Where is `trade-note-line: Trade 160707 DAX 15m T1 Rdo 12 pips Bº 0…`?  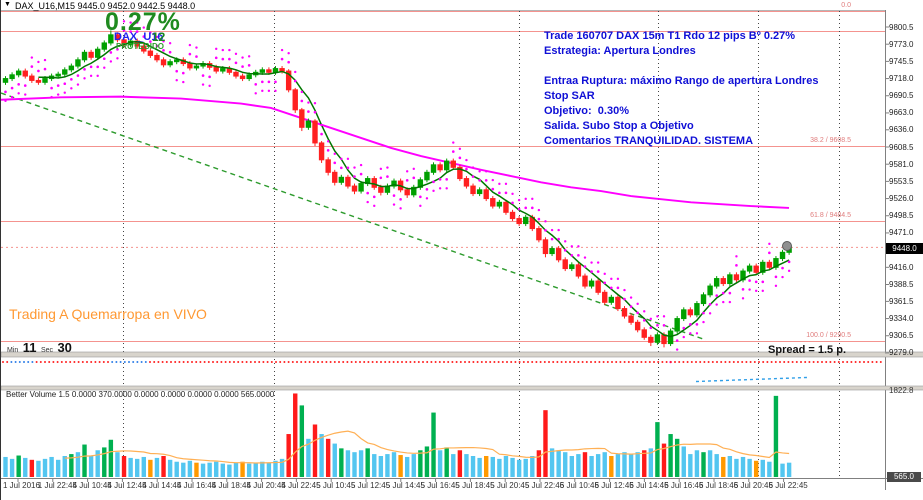 trade-note-line: Trade 160707 DAX 15m T1 Rdo 12 pips Bº 0… is located at coordinates (670, 36).